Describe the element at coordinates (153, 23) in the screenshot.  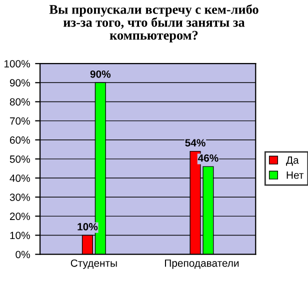
I see `chart-title: Вы пропускали встречу с кем-либо из-за того, что были заняты за компьютером?` at that location.